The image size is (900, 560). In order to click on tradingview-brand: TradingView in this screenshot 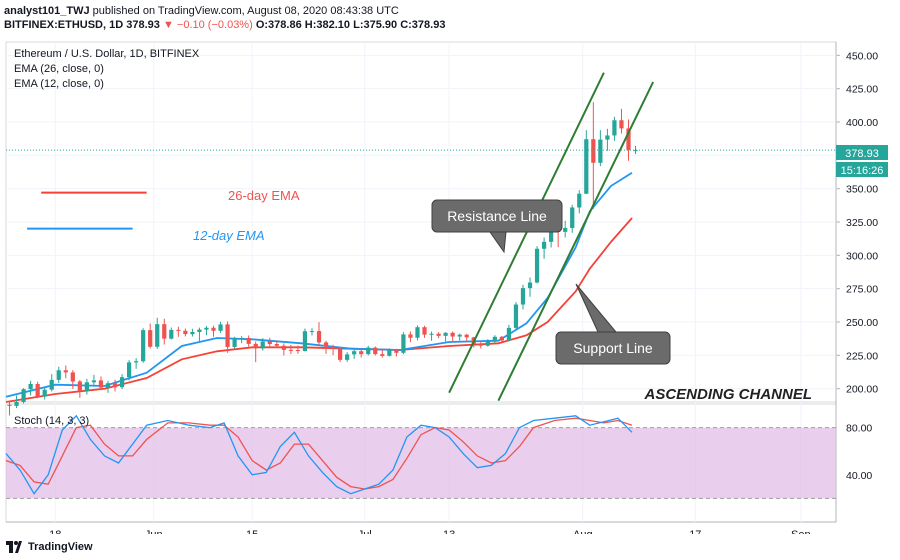, I will do `click(60, 547)`.